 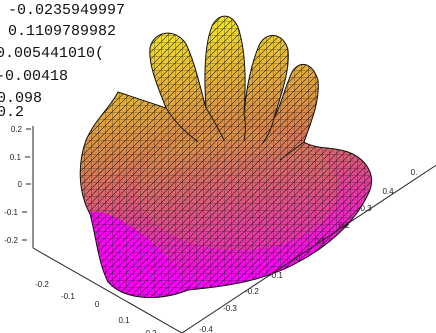 I want to click on y-tick-label: 0.3, so click(x=366, y=208).